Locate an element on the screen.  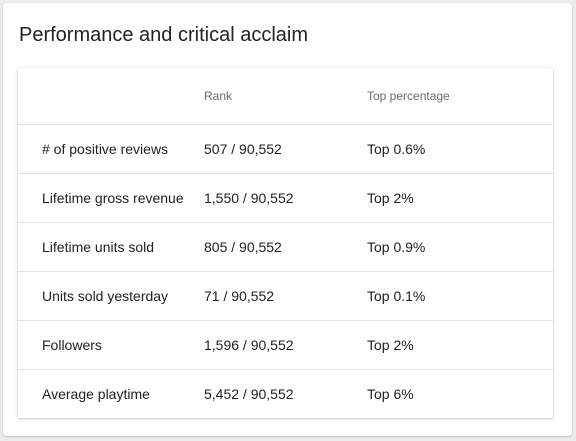
row-rank: 1,596 / 90,552 is located at coordinates (285, 345).